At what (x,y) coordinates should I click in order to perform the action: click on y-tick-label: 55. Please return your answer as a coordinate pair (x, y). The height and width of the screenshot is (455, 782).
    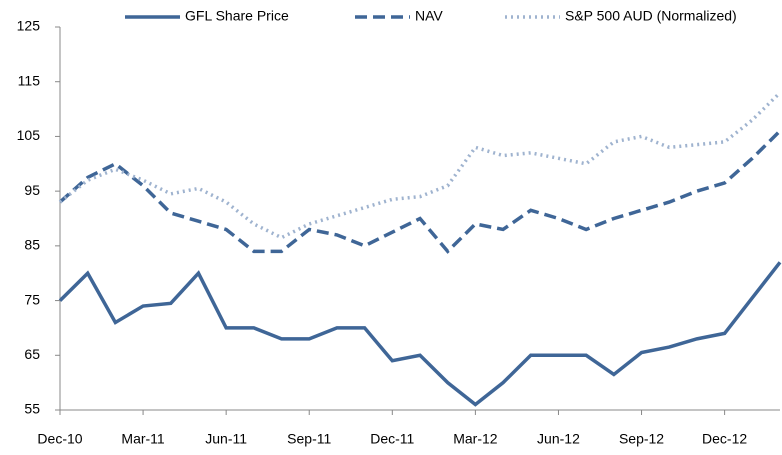
    Looking at the image, I should click on (32, 409).